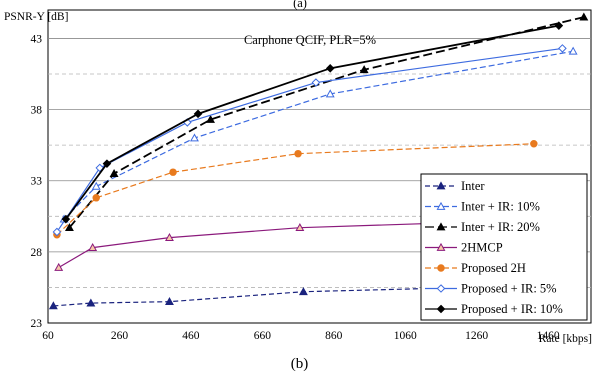  I want to click on x-tick-label: 1460, so click(548, 336).